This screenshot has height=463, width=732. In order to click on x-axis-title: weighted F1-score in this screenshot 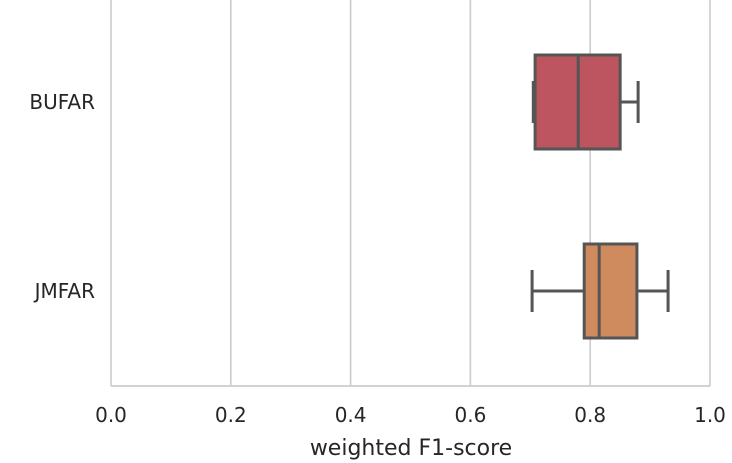, I will do `click(411, 448)`.